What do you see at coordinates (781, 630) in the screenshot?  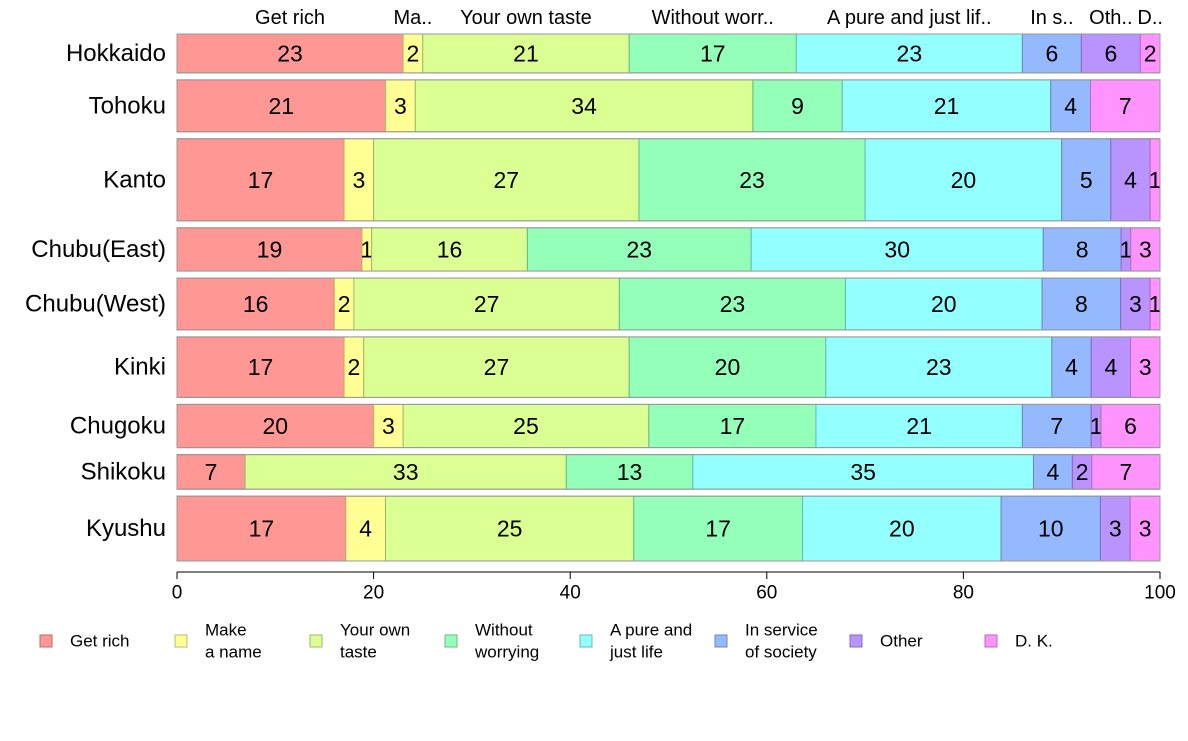 I see `legend-label: In service` at bounding box center [781, 630].